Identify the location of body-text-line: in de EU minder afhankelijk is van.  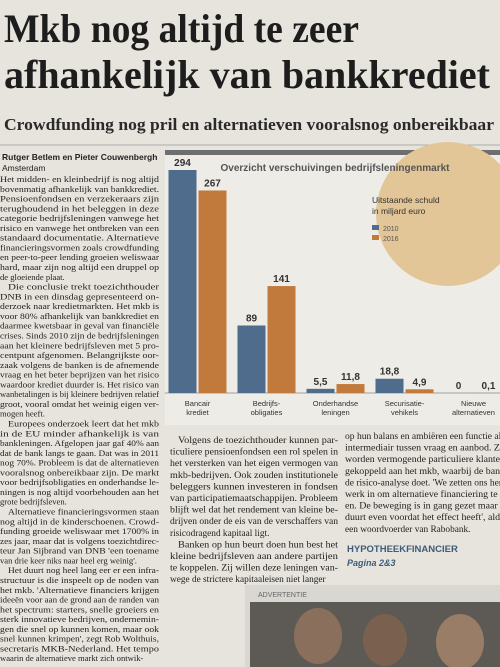
(80, 433).